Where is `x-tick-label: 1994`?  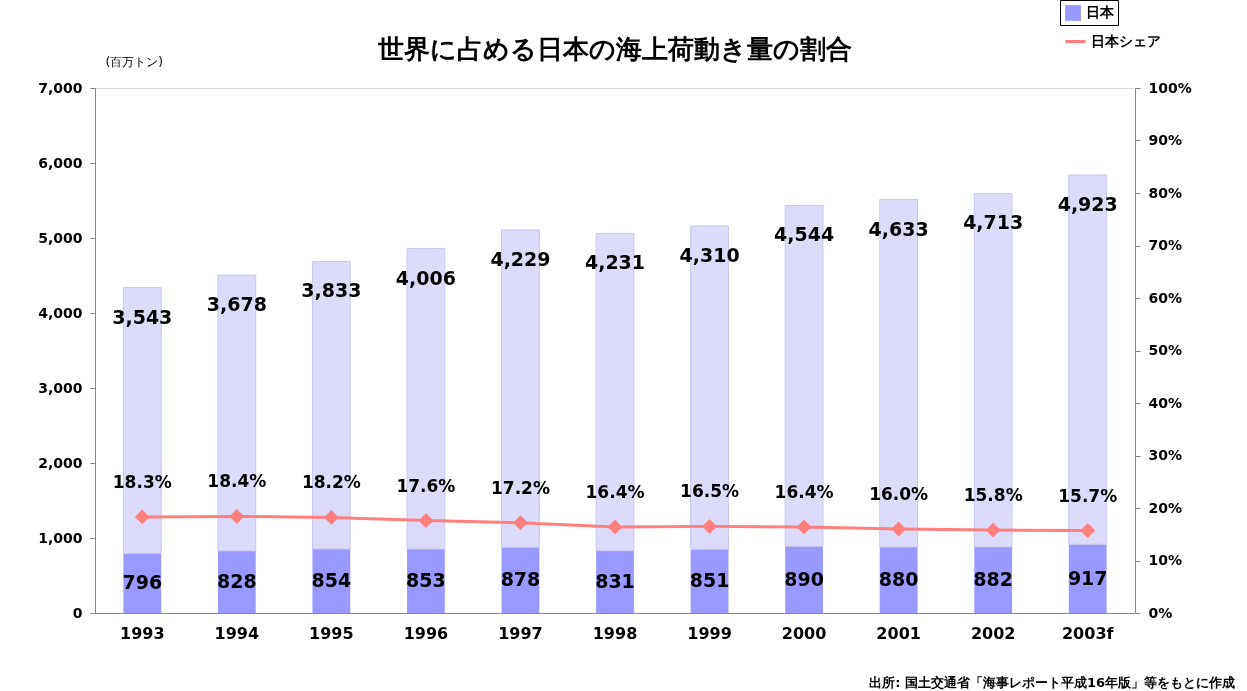 x-tick-label: 1994 is located at coordinates (237, 633).